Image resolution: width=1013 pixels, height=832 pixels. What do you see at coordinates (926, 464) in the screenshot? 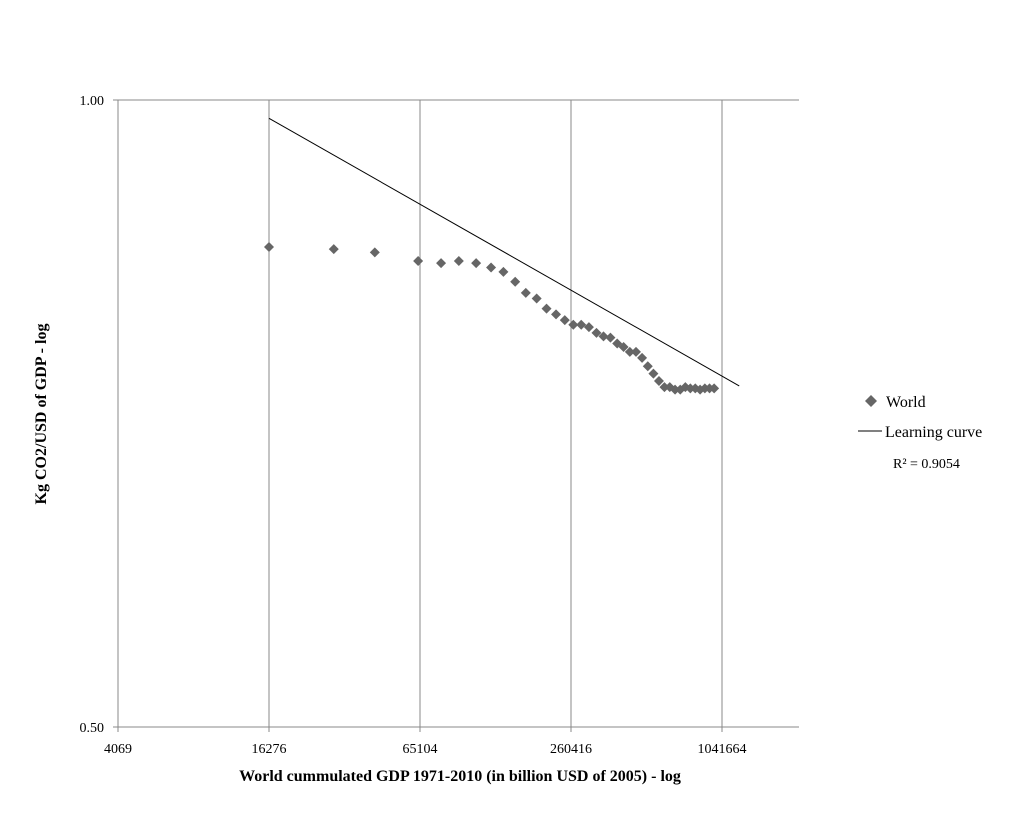
I see `r-squared-annotation: R² = 0.9054` at bounding box center [926, 464].